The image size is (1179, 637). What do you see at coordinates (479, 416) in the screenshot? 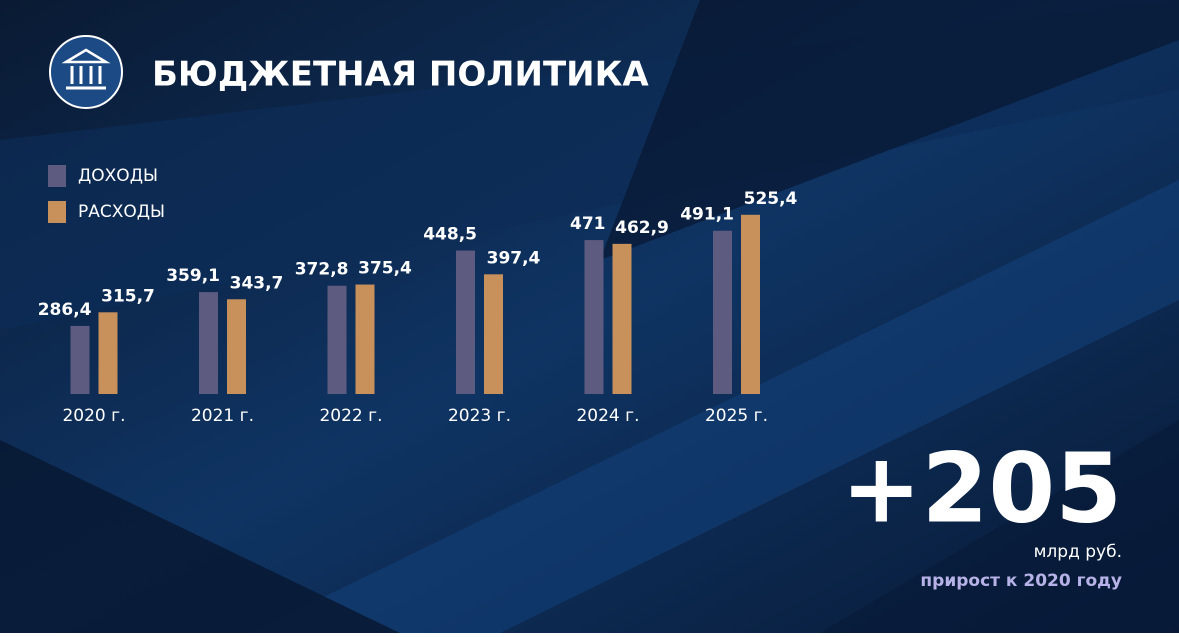
I see `x-tick-label: 2023 г.` at bounding box center [479, 416].